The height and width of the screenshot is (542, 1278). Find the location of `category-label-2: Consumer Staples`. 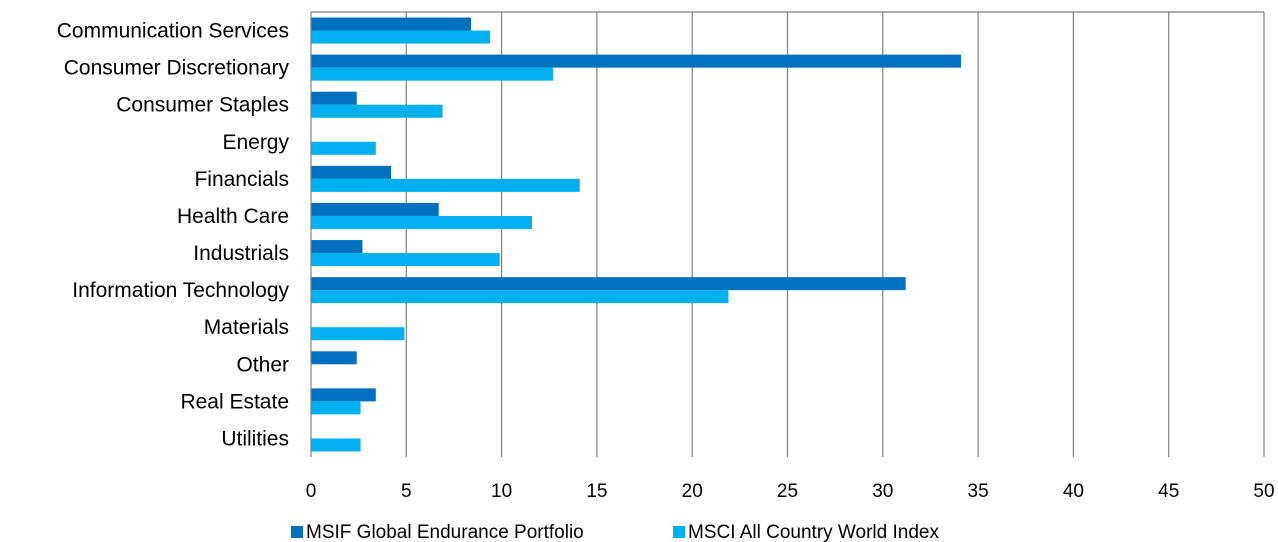

category-label-2: Consumer Staples is located at coordinates (202, 105).